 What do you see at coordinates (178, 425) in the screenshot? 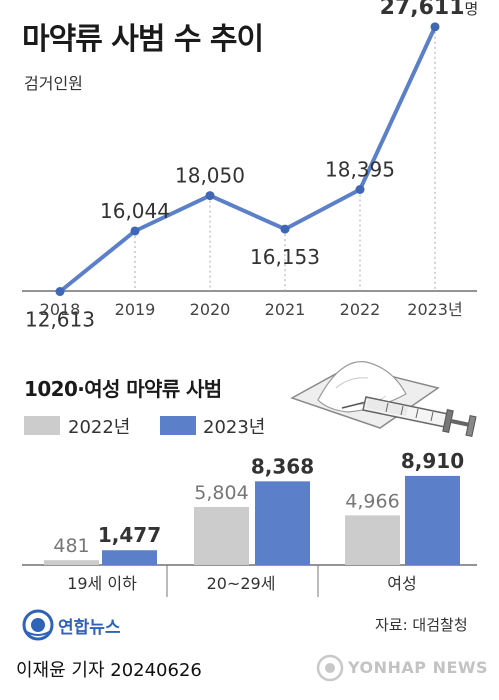
I see `legend-swatch-2023` at bounding box center [178, 425].